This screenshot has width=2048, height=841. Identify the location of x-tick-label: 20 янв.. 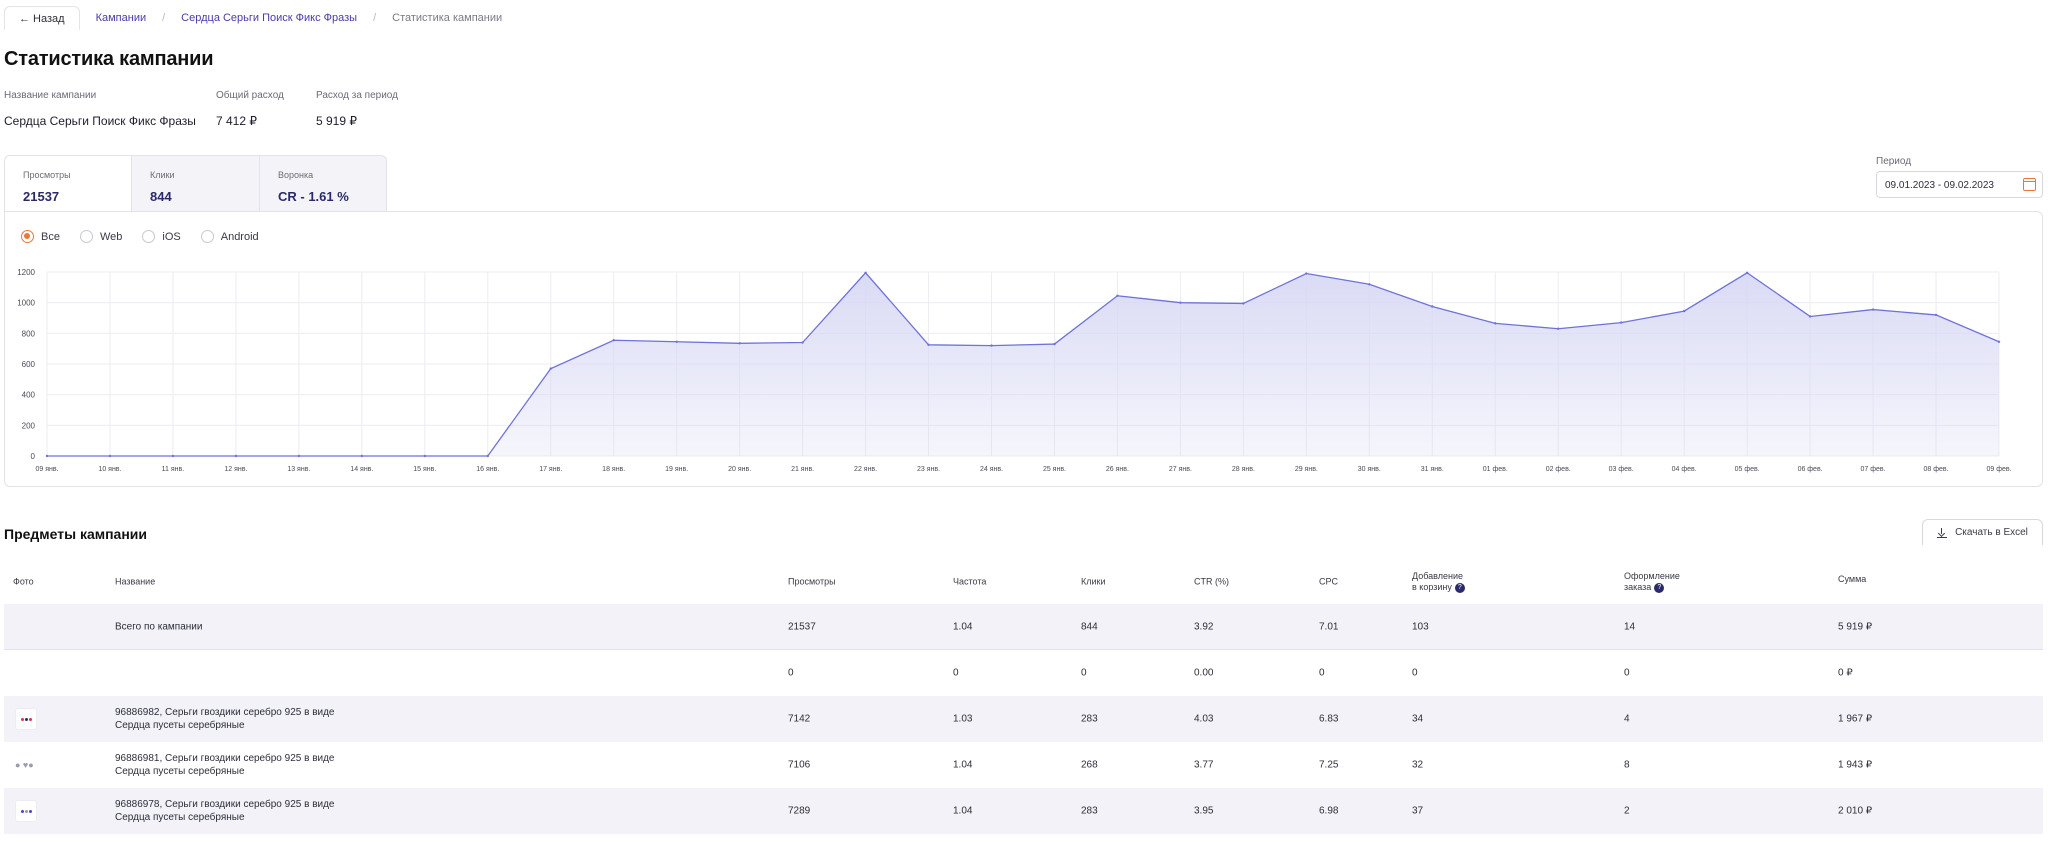
(739, 469).